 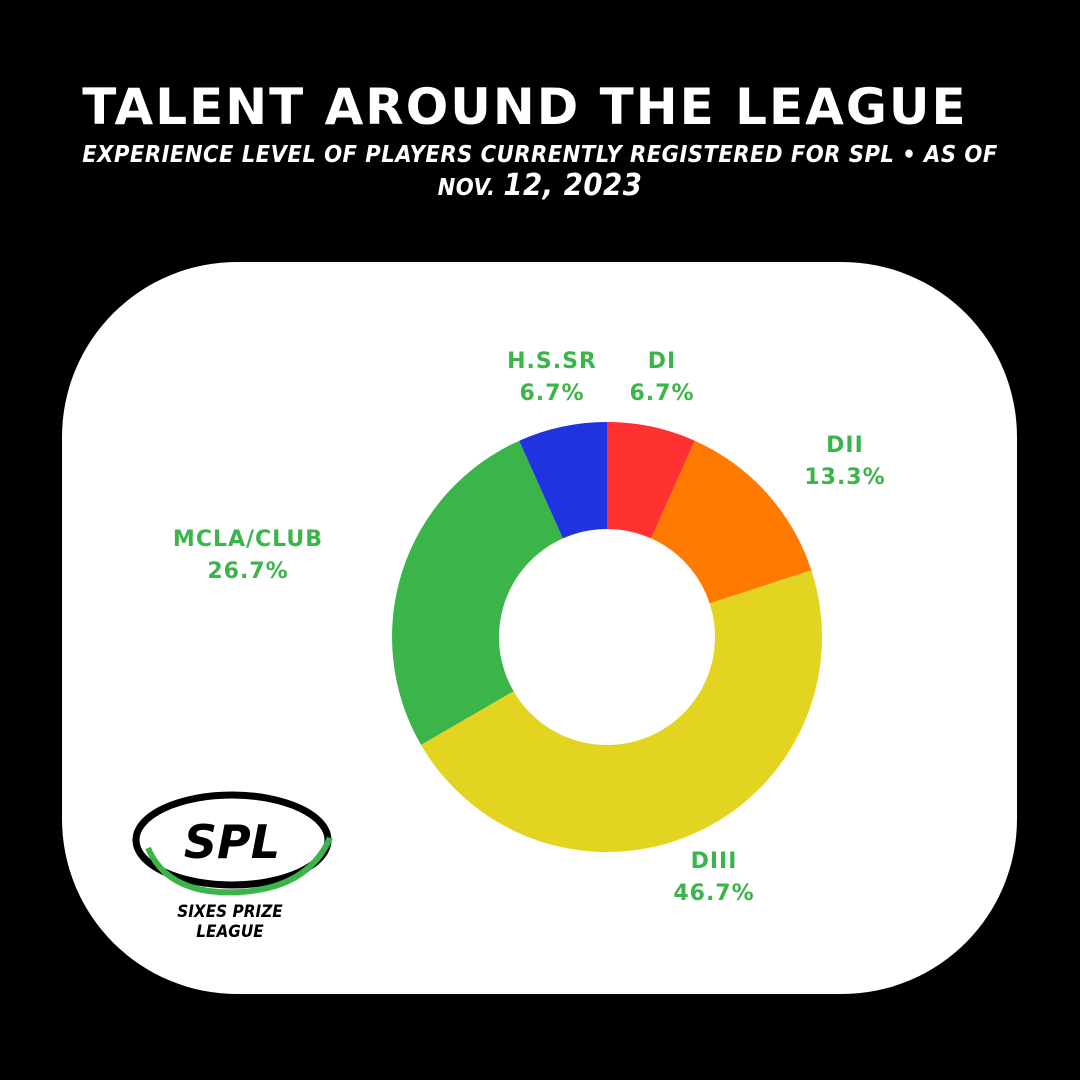 I want to click on slice-diii, so click(x=621, y=711).